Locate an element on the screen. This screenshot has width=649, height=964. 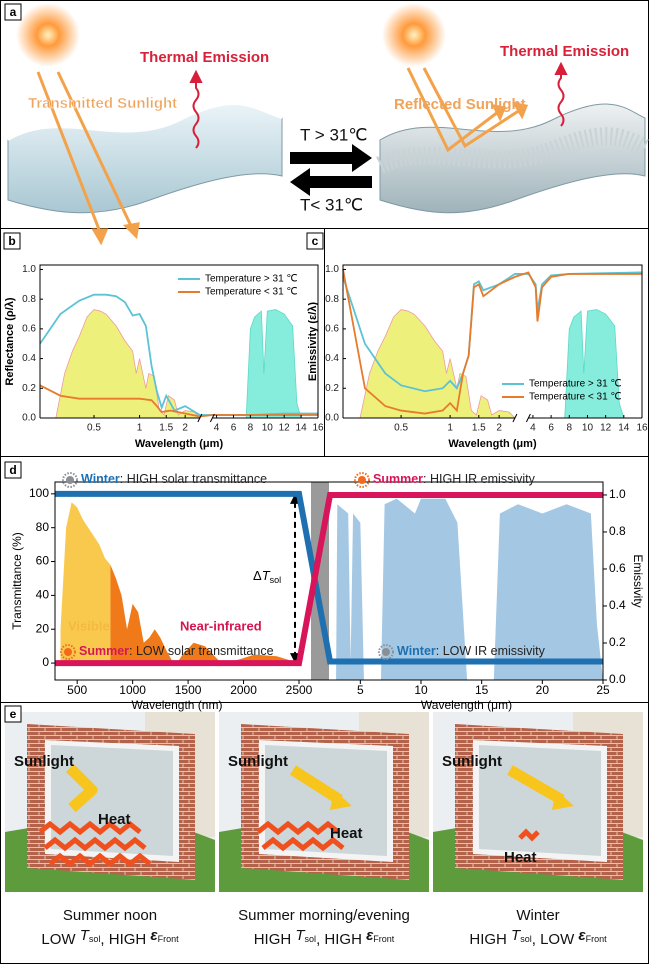
x-tick-label: 2 is located at coordinates (499, 428).